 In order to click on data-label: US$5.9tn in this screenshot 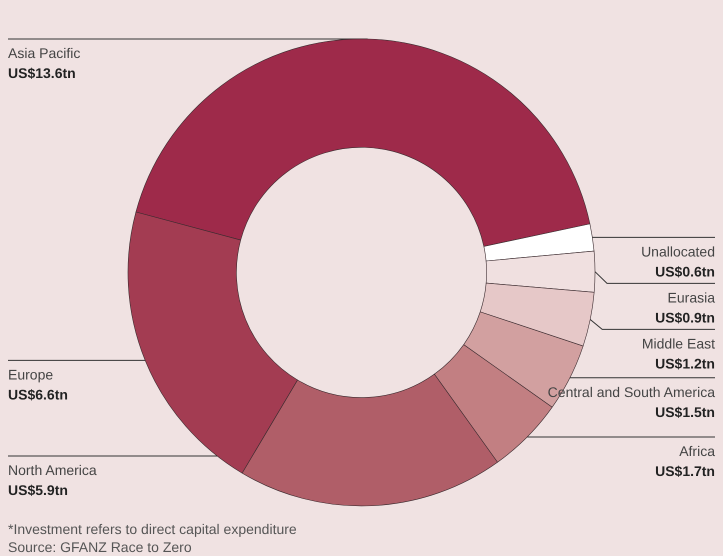, I will do `click(38, 490)`.